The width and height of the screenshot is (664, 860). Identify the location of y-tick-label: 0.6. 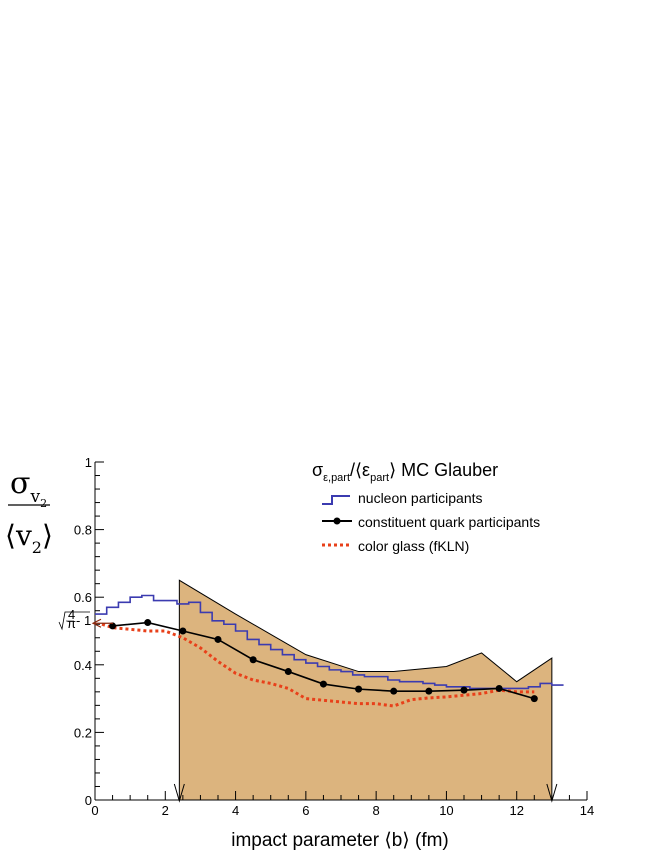
(83, 597).